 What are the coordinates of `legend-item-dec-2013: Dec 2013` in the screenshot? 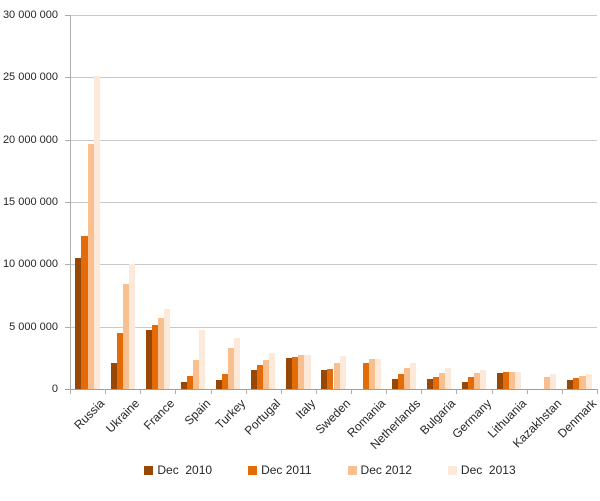 It's located at (481, 470).